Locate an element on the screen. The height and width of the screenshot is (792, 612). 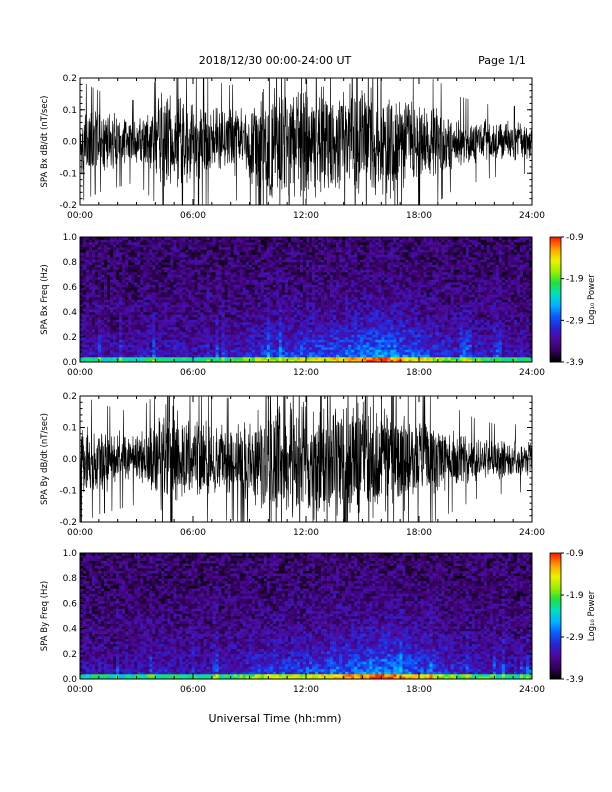
y-axis-label: SPA Bx dB/dt (nT/sec) is located at coordinates (45, 142).